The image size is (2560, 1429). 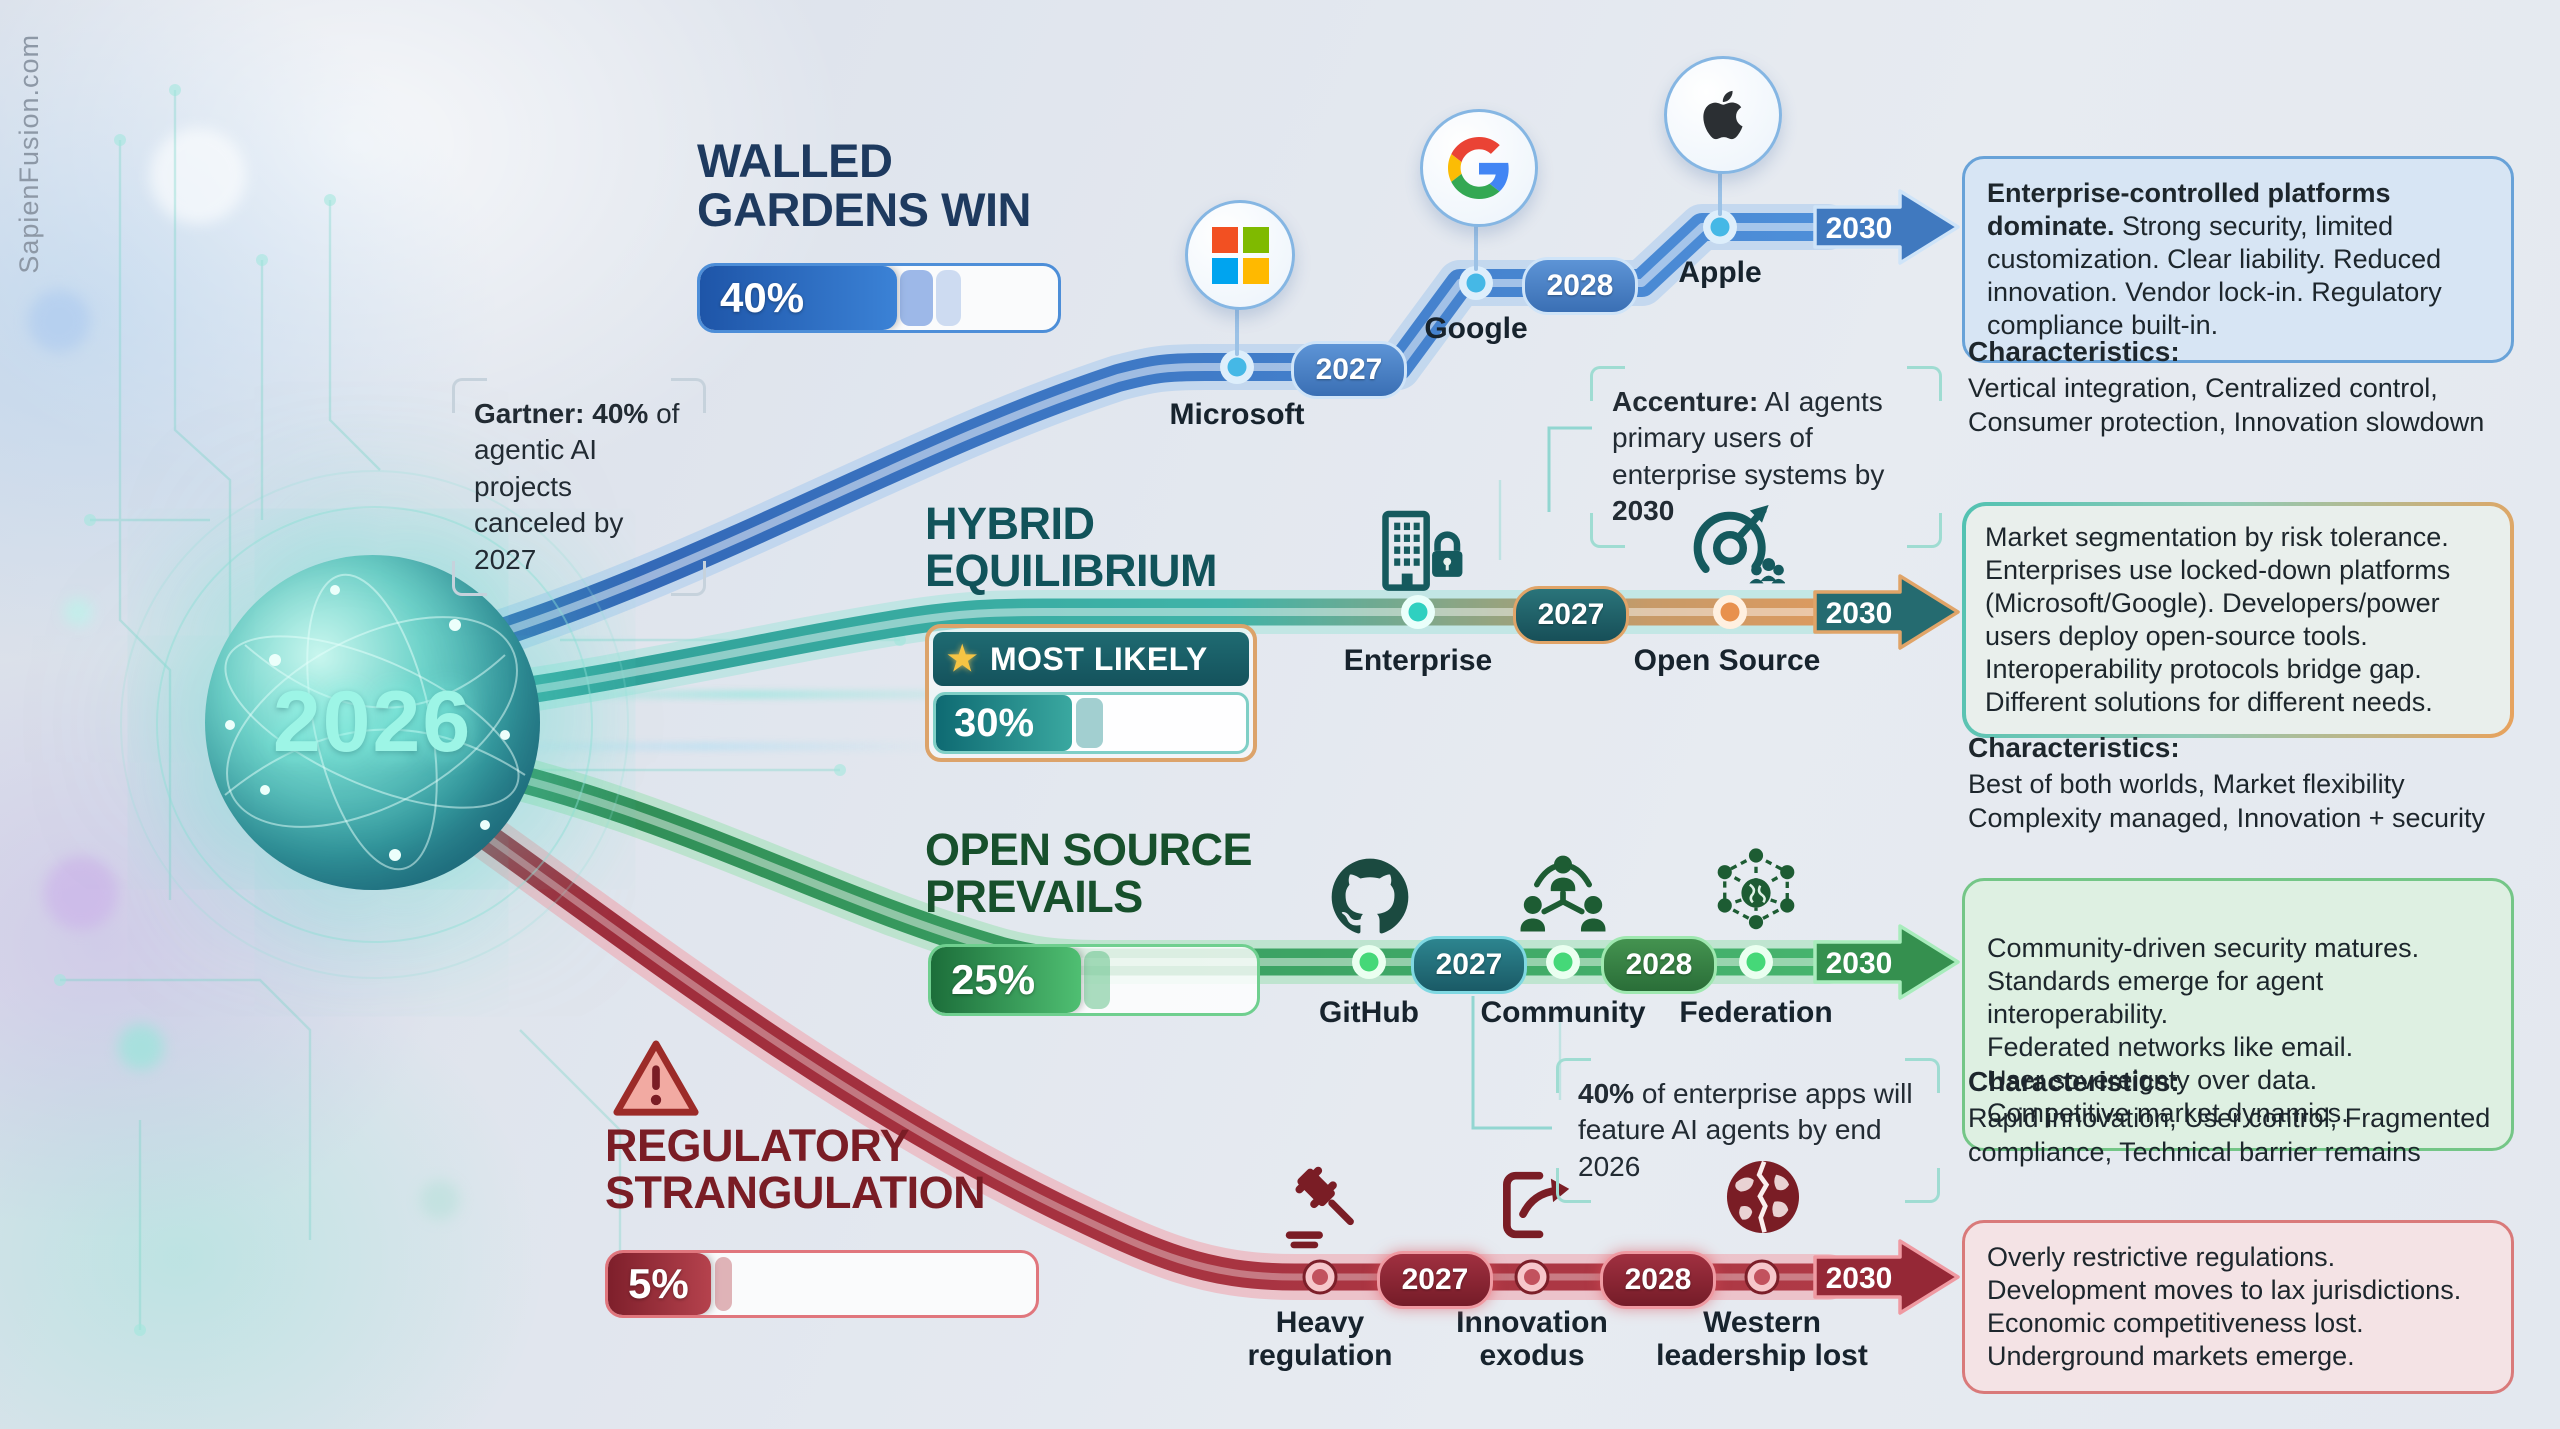 I want to click on stop-label-enterprise: Enterprise, so click(x=1418, y=660).